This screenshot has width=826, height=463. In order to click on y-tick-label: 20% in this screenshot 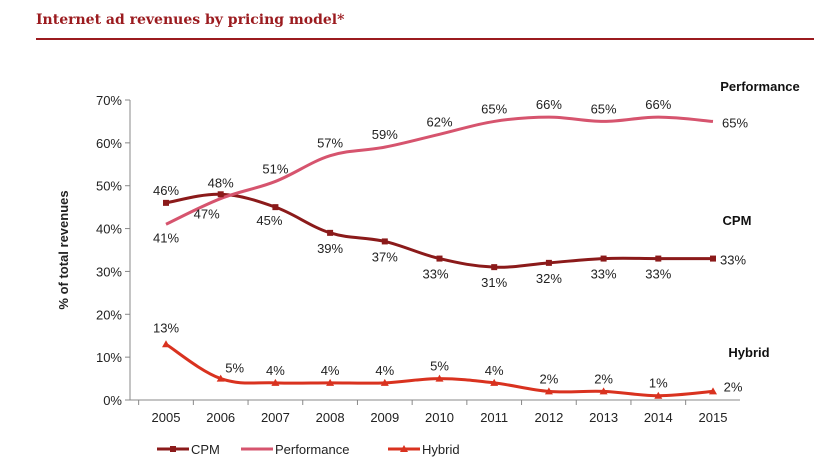, I will do `click(109, 314)`.